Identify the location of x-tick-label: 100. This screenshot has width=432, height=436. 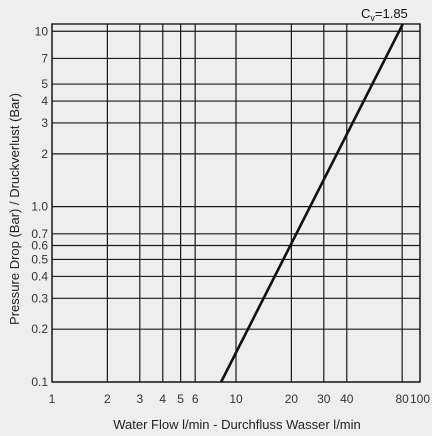
(420, 399).